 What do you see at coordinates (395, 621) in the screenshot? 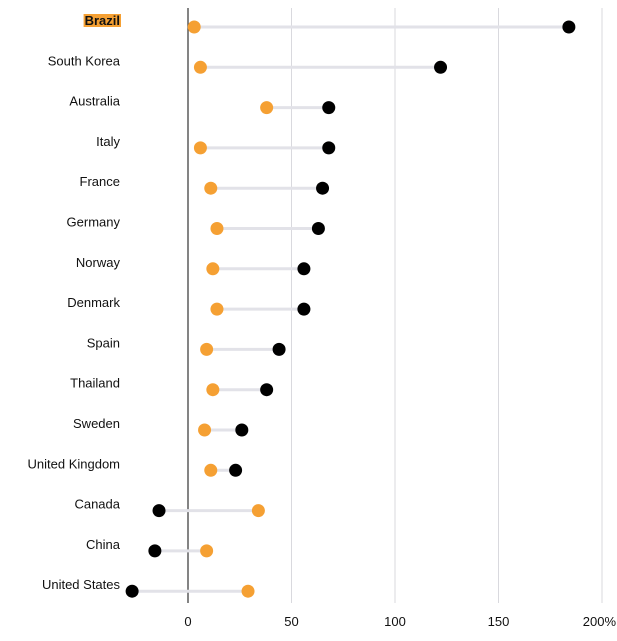
I see `x-tick-label: 100` at bounding box center [395, 621].